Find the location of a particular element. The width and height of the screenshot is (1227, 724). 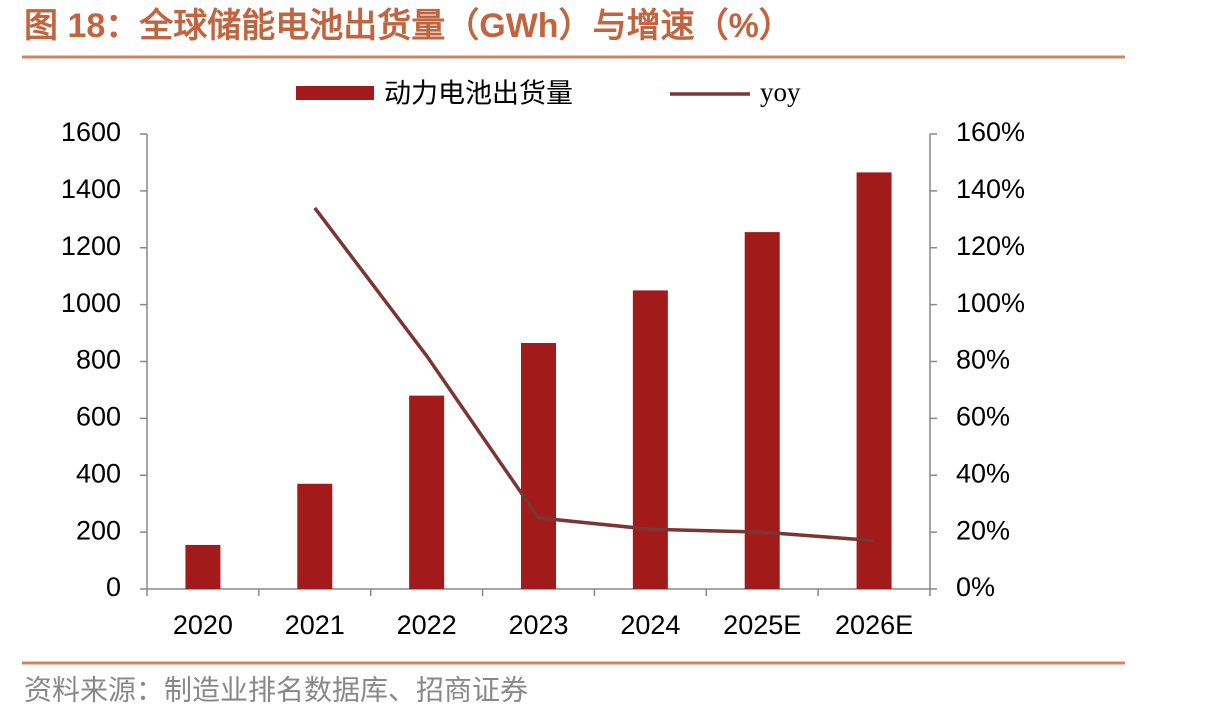

y-tick-label: 0 is located at coordinates (113, 587).